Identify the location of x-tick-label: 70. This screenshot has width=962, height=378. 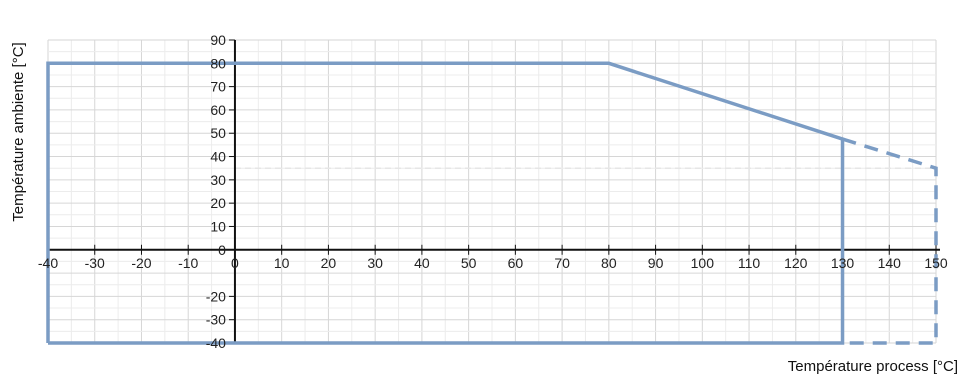
(562, 263).